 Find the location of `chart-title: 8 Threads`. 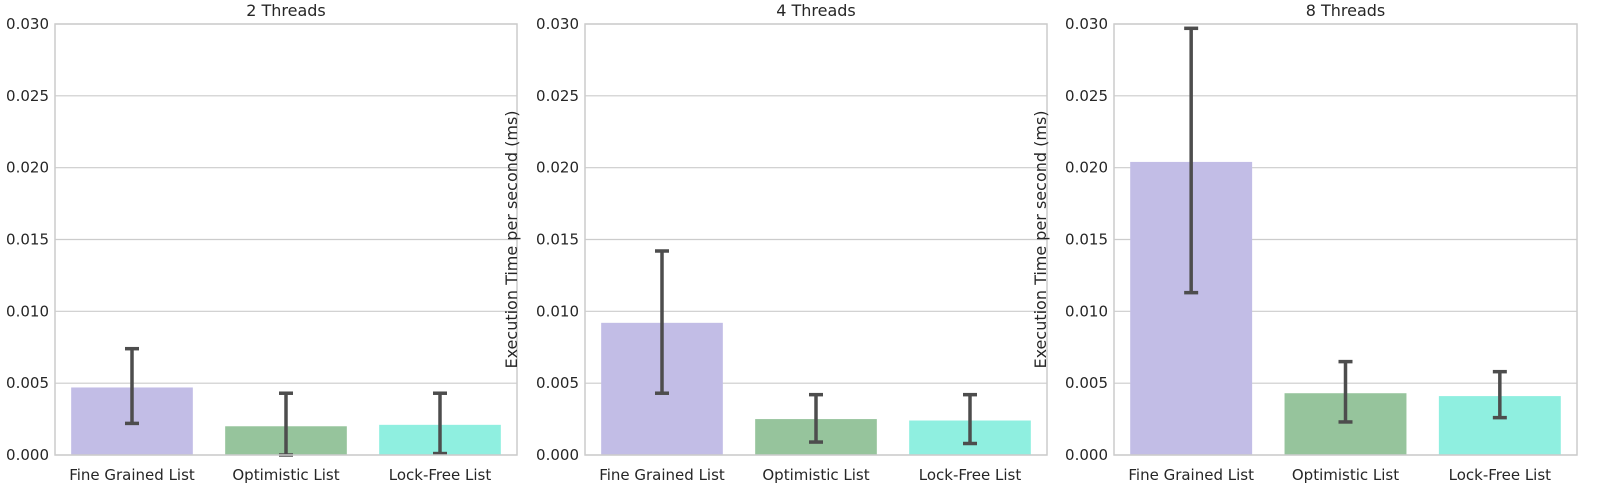

chart-title: 8 Threads is located at coordinates (1346, 10).